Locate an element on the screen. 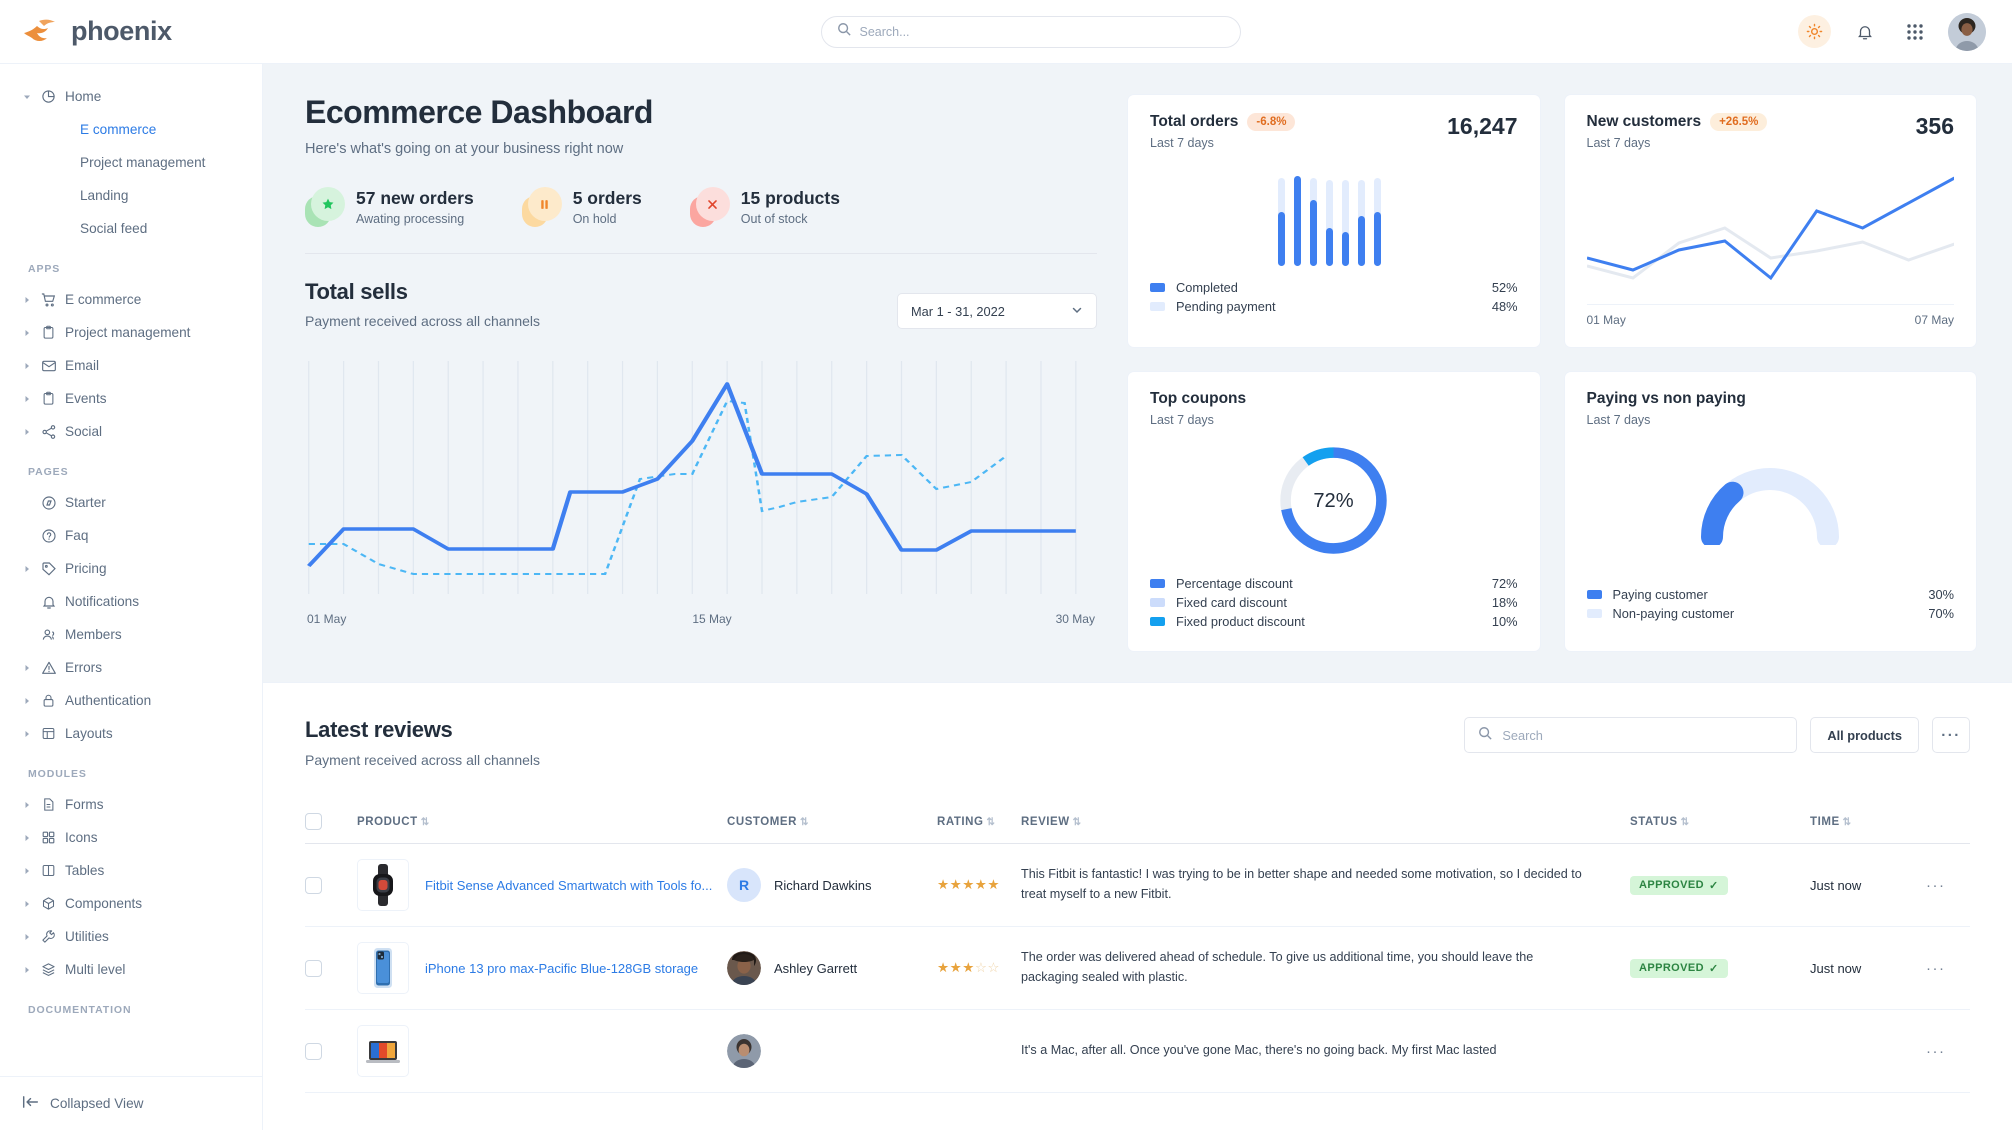 The height and width of the screenshot is (1130, 2012). select-all-checkbox is located at coordinates (313, 821).